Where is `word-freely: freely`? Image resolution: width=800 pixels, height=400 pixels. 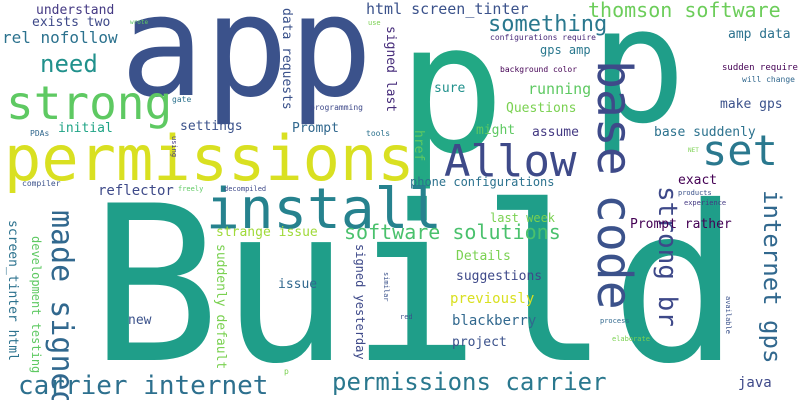
word-freely: freely is located at coordinates (191, 189).